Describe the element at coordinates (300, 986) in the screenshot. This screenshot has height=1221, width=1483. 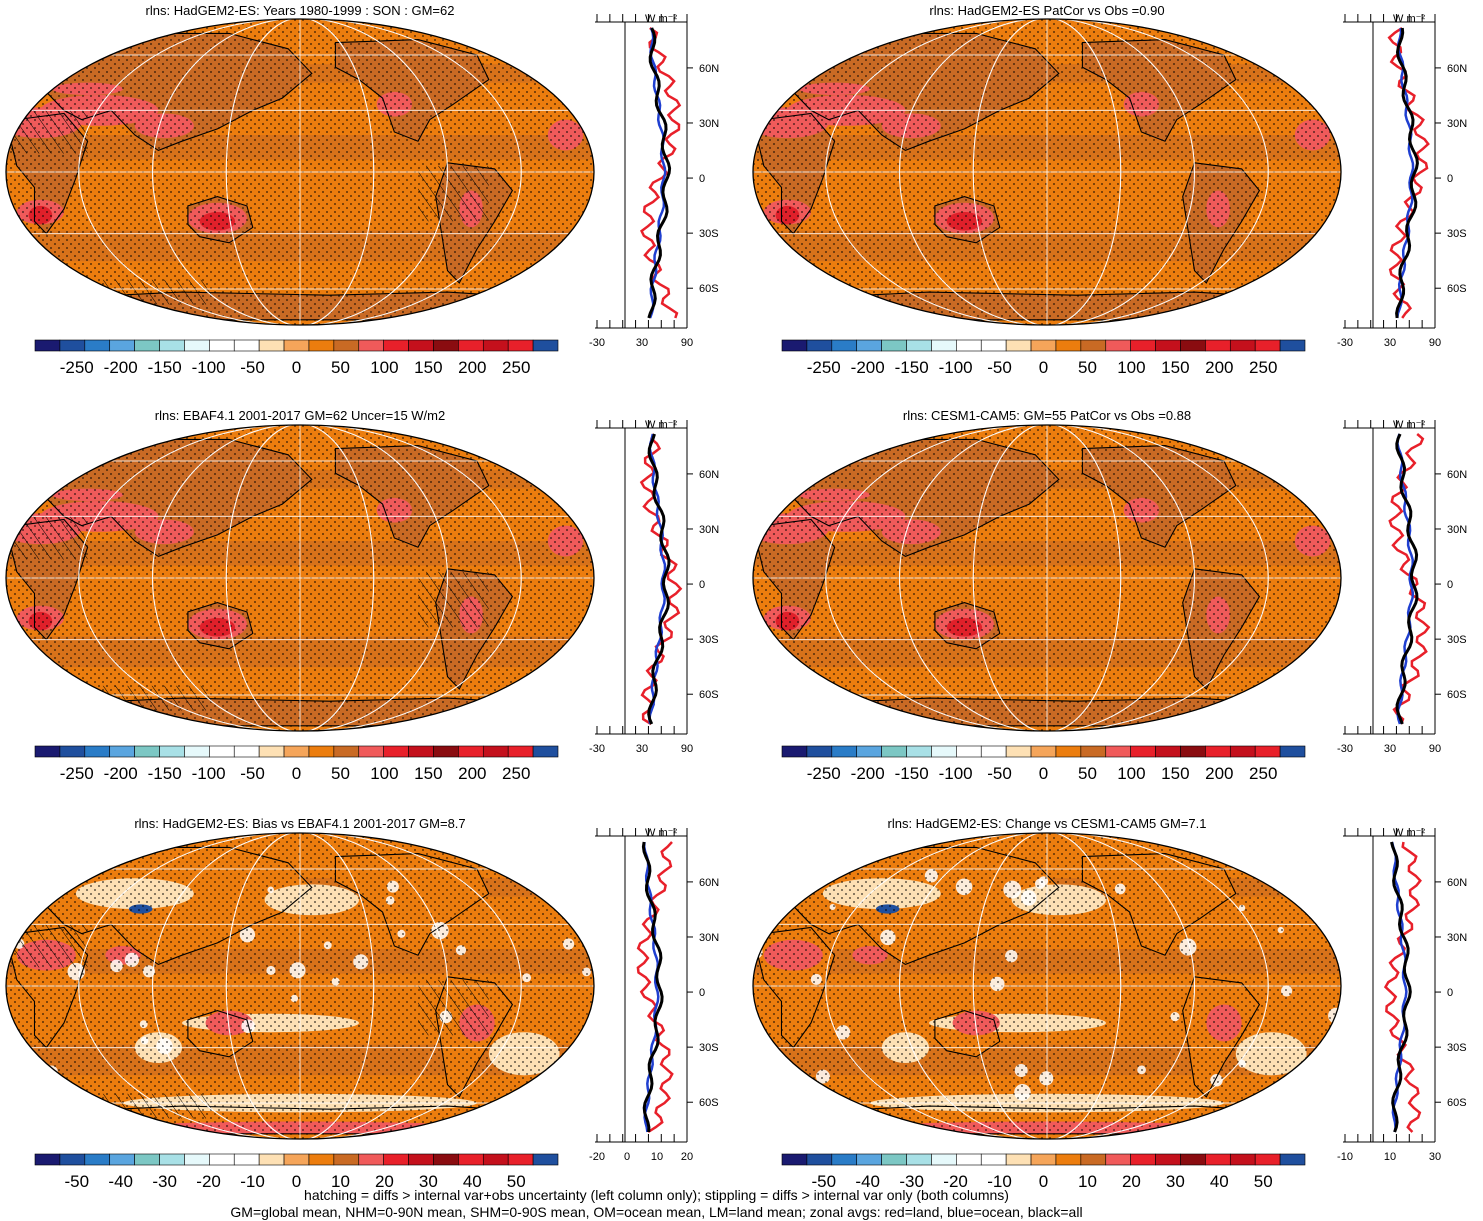
I see `map-panel` at that location.